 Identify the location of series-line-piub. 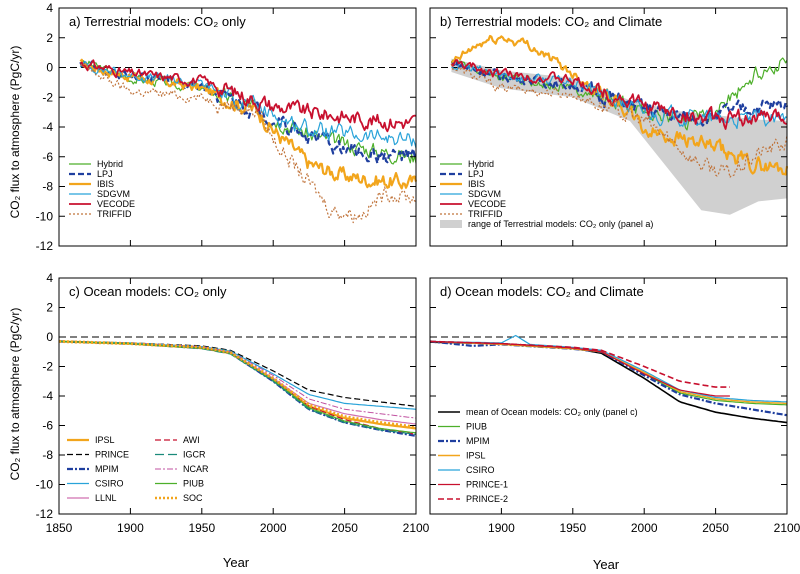
(608, 373).